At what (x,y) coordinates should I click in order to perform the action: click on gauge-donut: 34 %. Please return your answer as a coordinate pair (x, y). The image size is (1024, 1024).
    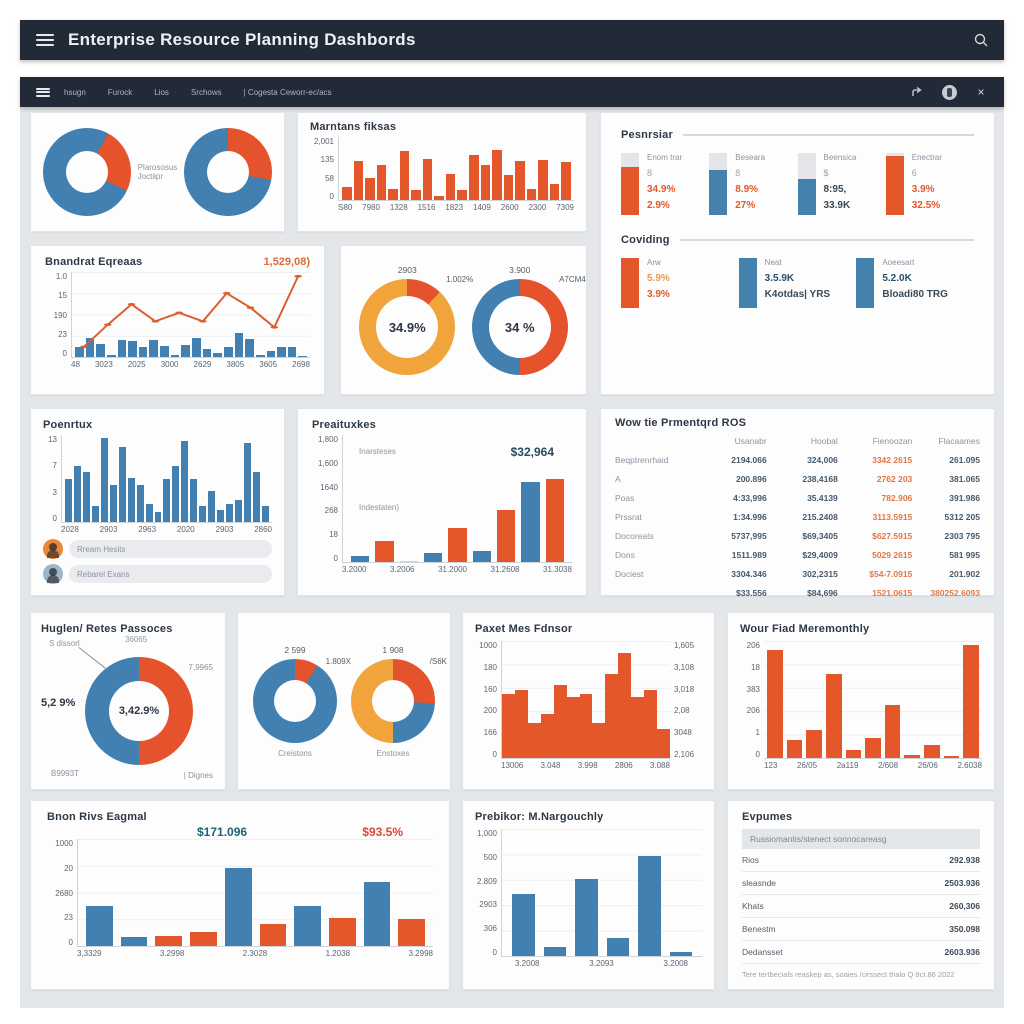
    Looking at the image, I should click on (519, 327).